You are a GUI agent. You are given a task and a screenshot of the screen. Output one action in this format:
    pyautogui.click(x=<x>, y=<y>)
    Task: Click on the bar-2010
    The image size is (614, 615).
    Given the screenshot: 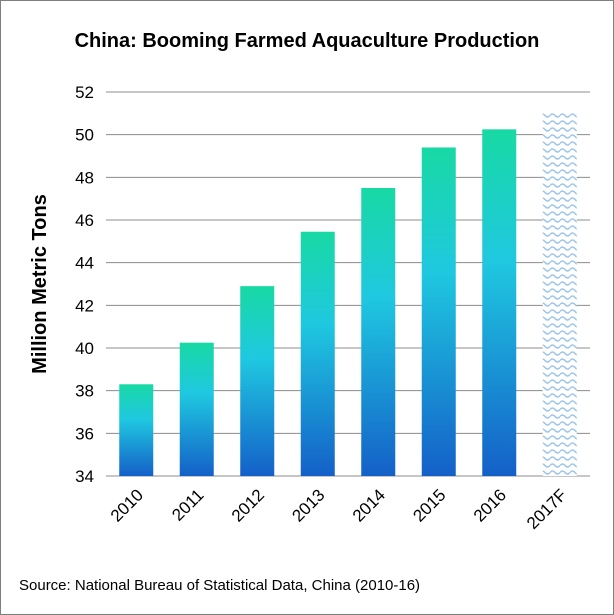 What is the action you would take?
    pyautogui.click(x=136, y=430)
    